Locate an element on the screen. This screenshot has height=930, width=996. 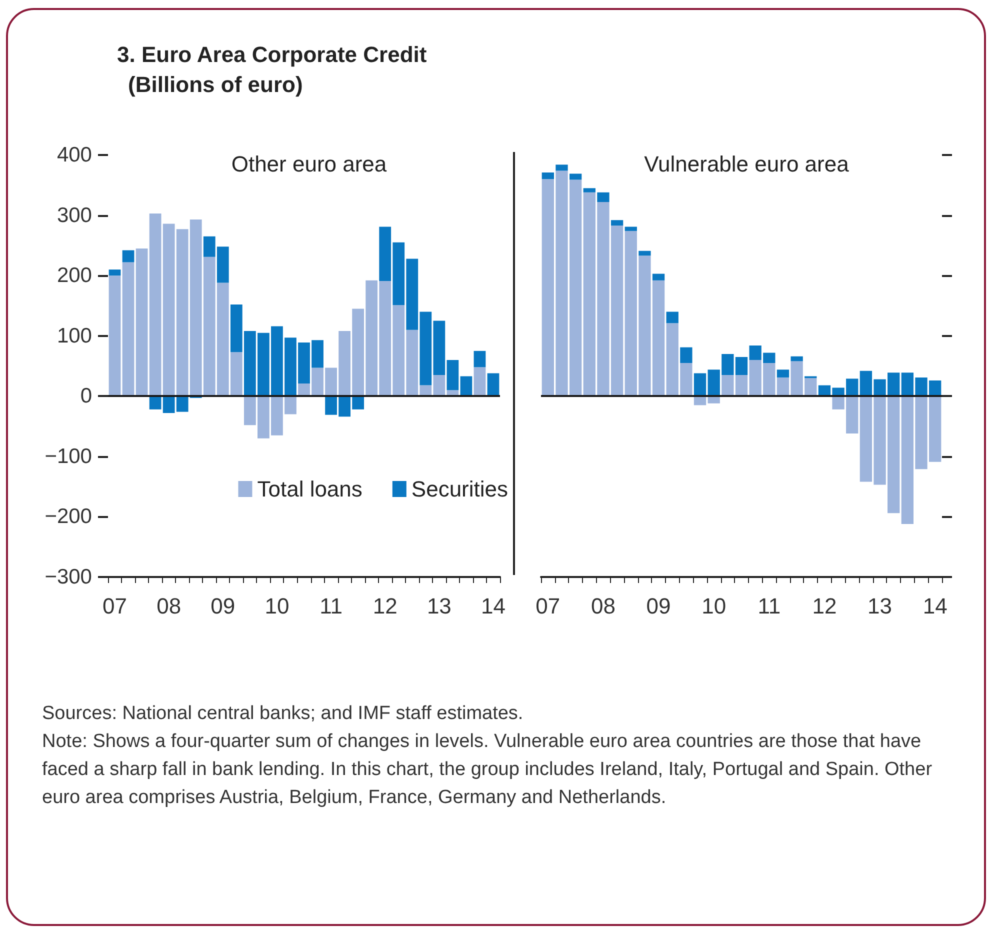
annotation: Vulnerable euro area is located at coordinates (747, 164).